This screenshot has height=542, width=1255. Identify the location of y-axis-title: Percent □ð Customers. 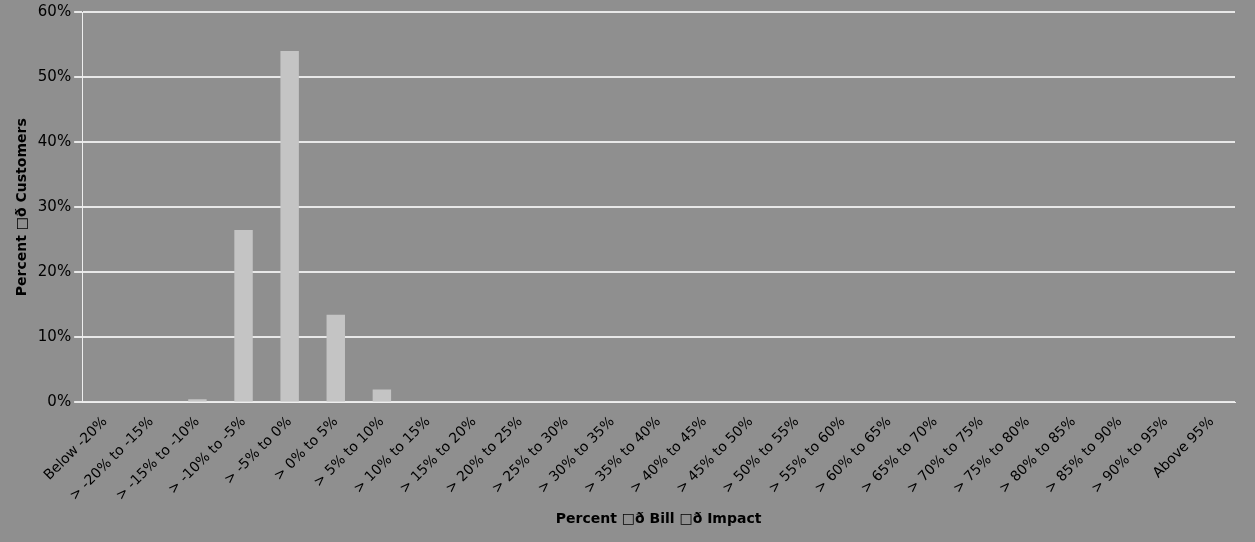
(21, 207).